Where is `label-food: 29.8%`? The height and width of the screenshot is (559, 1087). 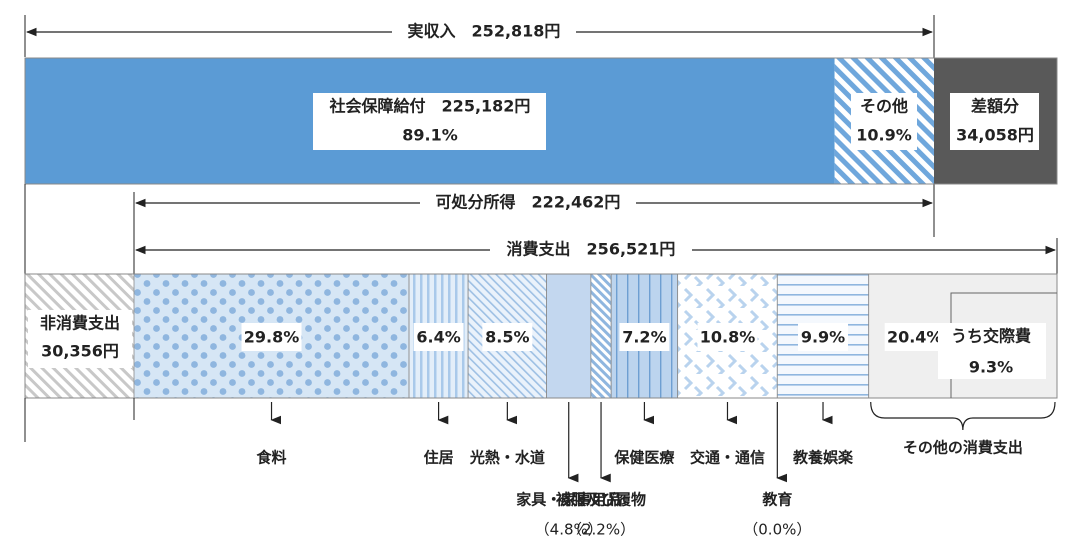
label-food: 29.8% is located at coordinates (272, 337).